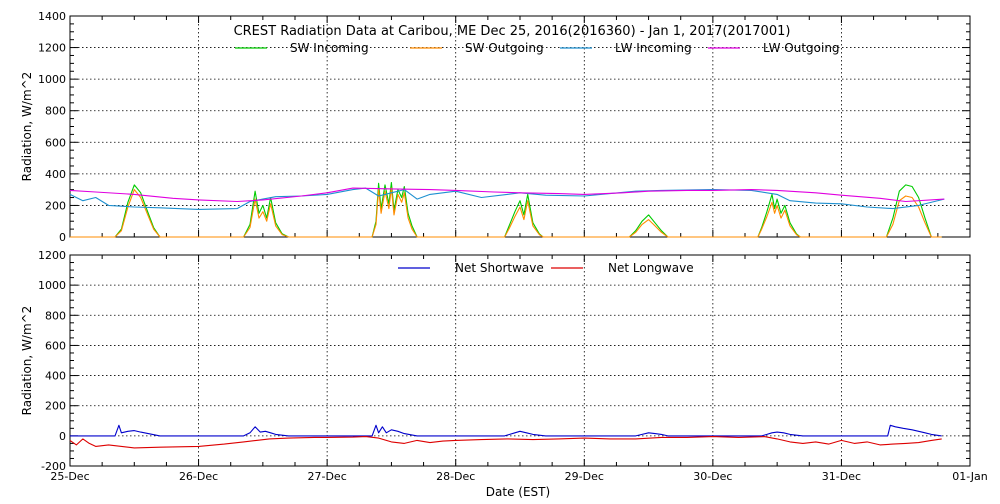  I want to click on x-tick-label: 25-Dec, so click(69, 476).